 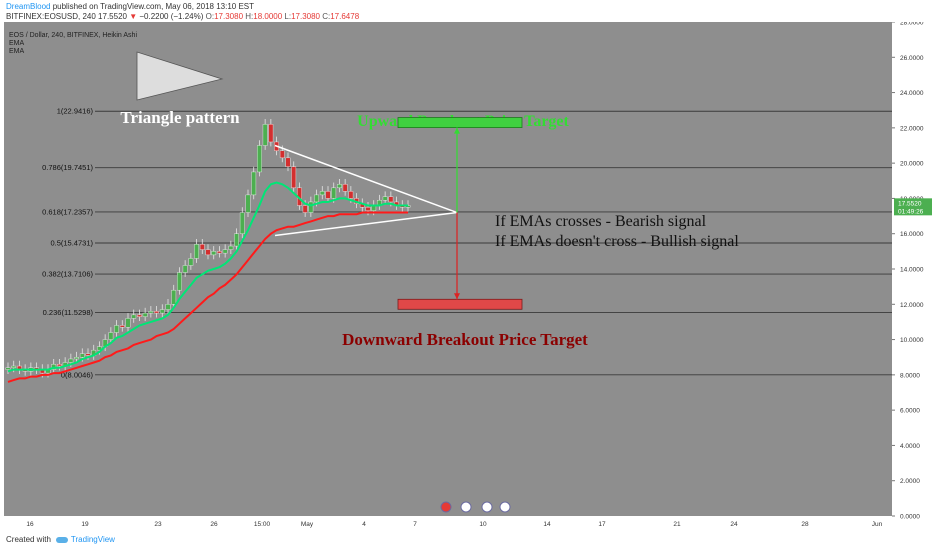 What do you see at coordinates (77, 374) in the screenshot?
I see `fib-level-label: 0(8.0046)` at bounding box center [77, 374].